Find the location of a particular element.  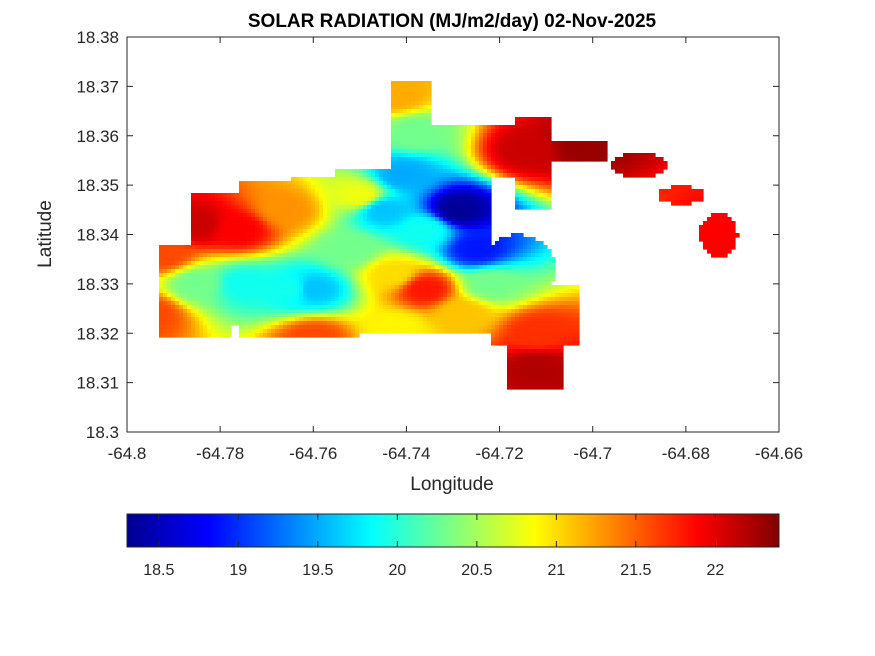

x-tick-label: -64.7 is located at coordinates (592, 453).